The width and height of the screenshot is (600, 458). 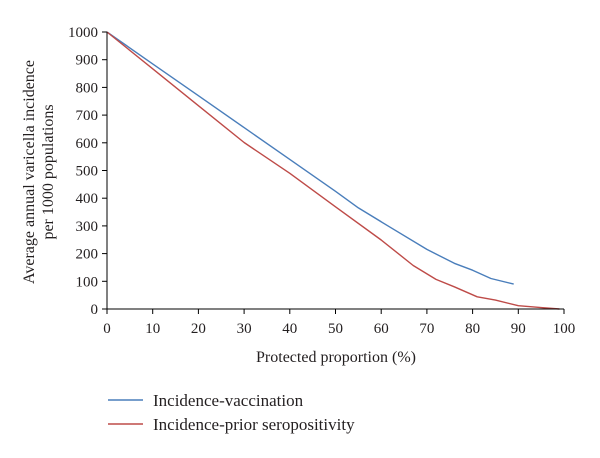 What do you see at coordinates (87, 144) in the screenshot?
I see `y-tick-label: 600` at bounding box center [87, 144].